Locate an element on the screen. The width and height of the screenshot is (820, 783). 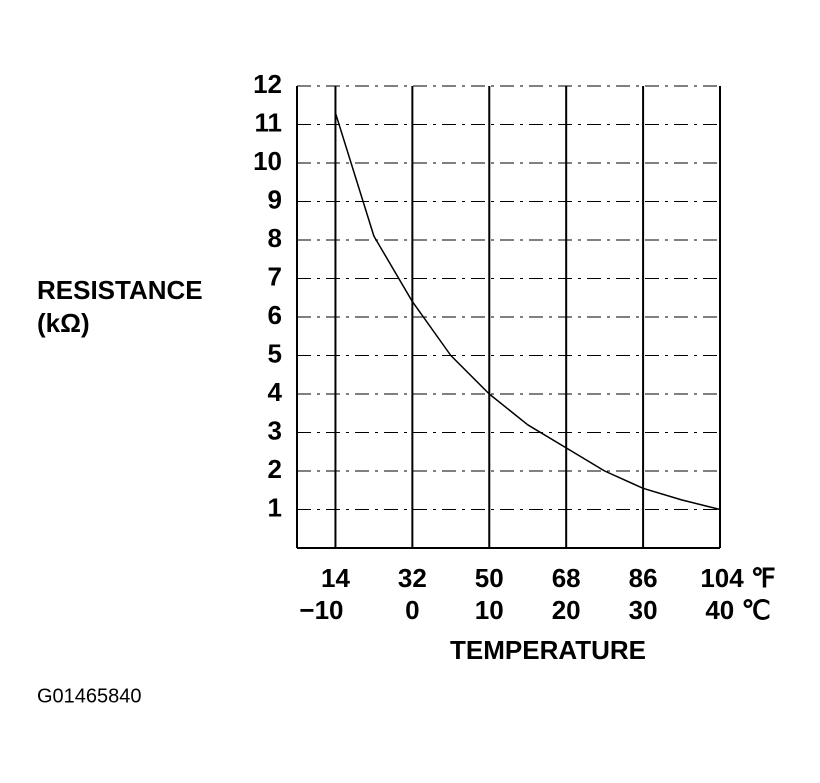
x-tick-label-fahrenheit: 14 is located at coordinates (335, 578).